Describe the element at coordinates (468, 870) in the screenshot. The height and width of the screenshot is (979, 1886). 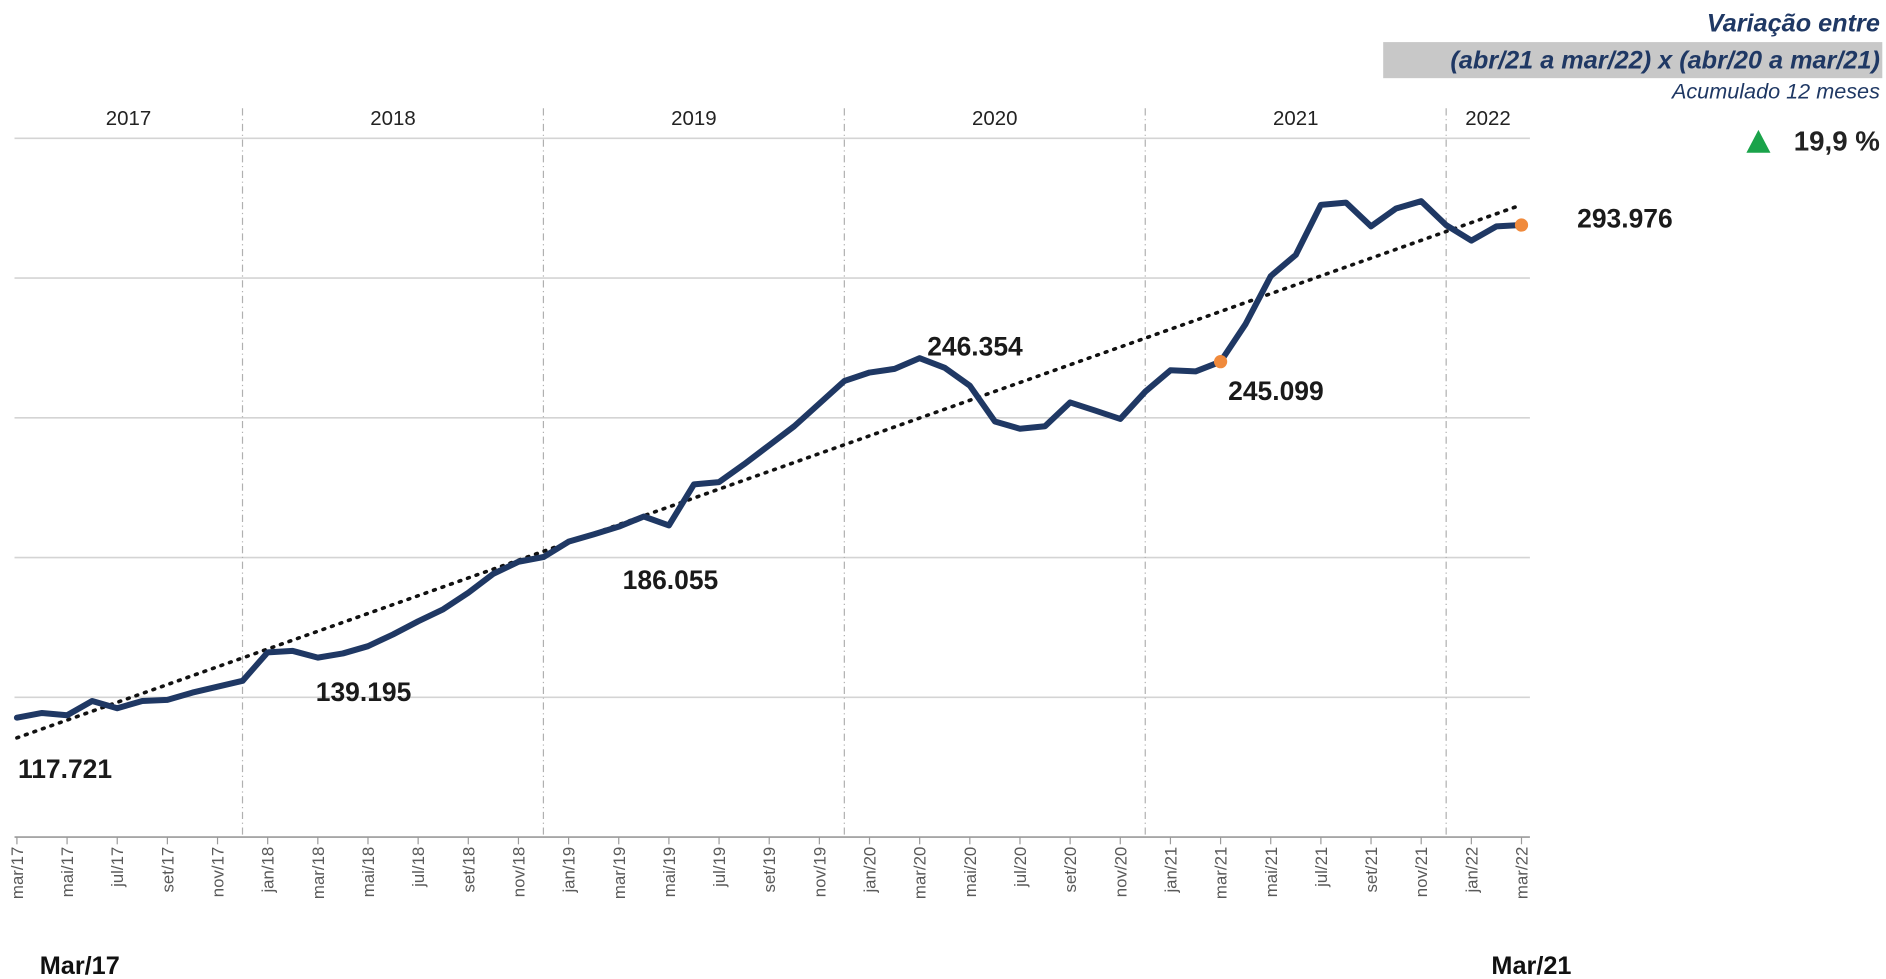
I see `x-tick-label: set/18` at that location.